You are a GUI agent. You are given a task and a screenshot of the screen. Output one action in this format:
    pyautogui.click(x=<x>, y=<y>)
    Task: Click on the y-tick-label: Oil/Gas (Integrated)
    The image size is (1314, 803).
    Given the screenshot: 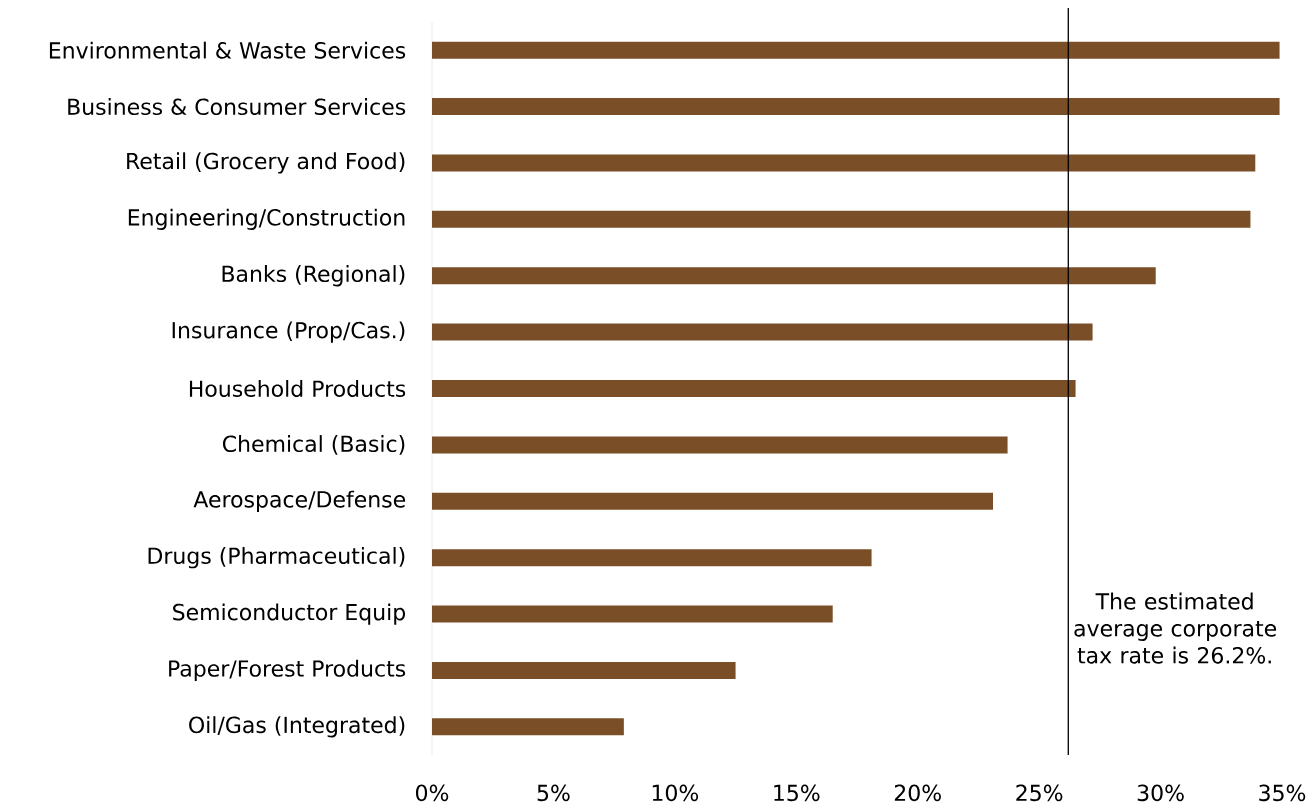 What is the action you would take?
    pyautogui.click(x=297, y=727)
    